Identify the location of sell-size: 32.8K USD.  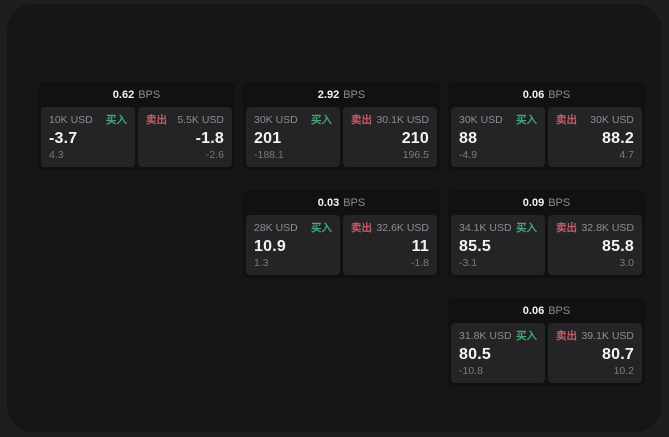
(607, 228).